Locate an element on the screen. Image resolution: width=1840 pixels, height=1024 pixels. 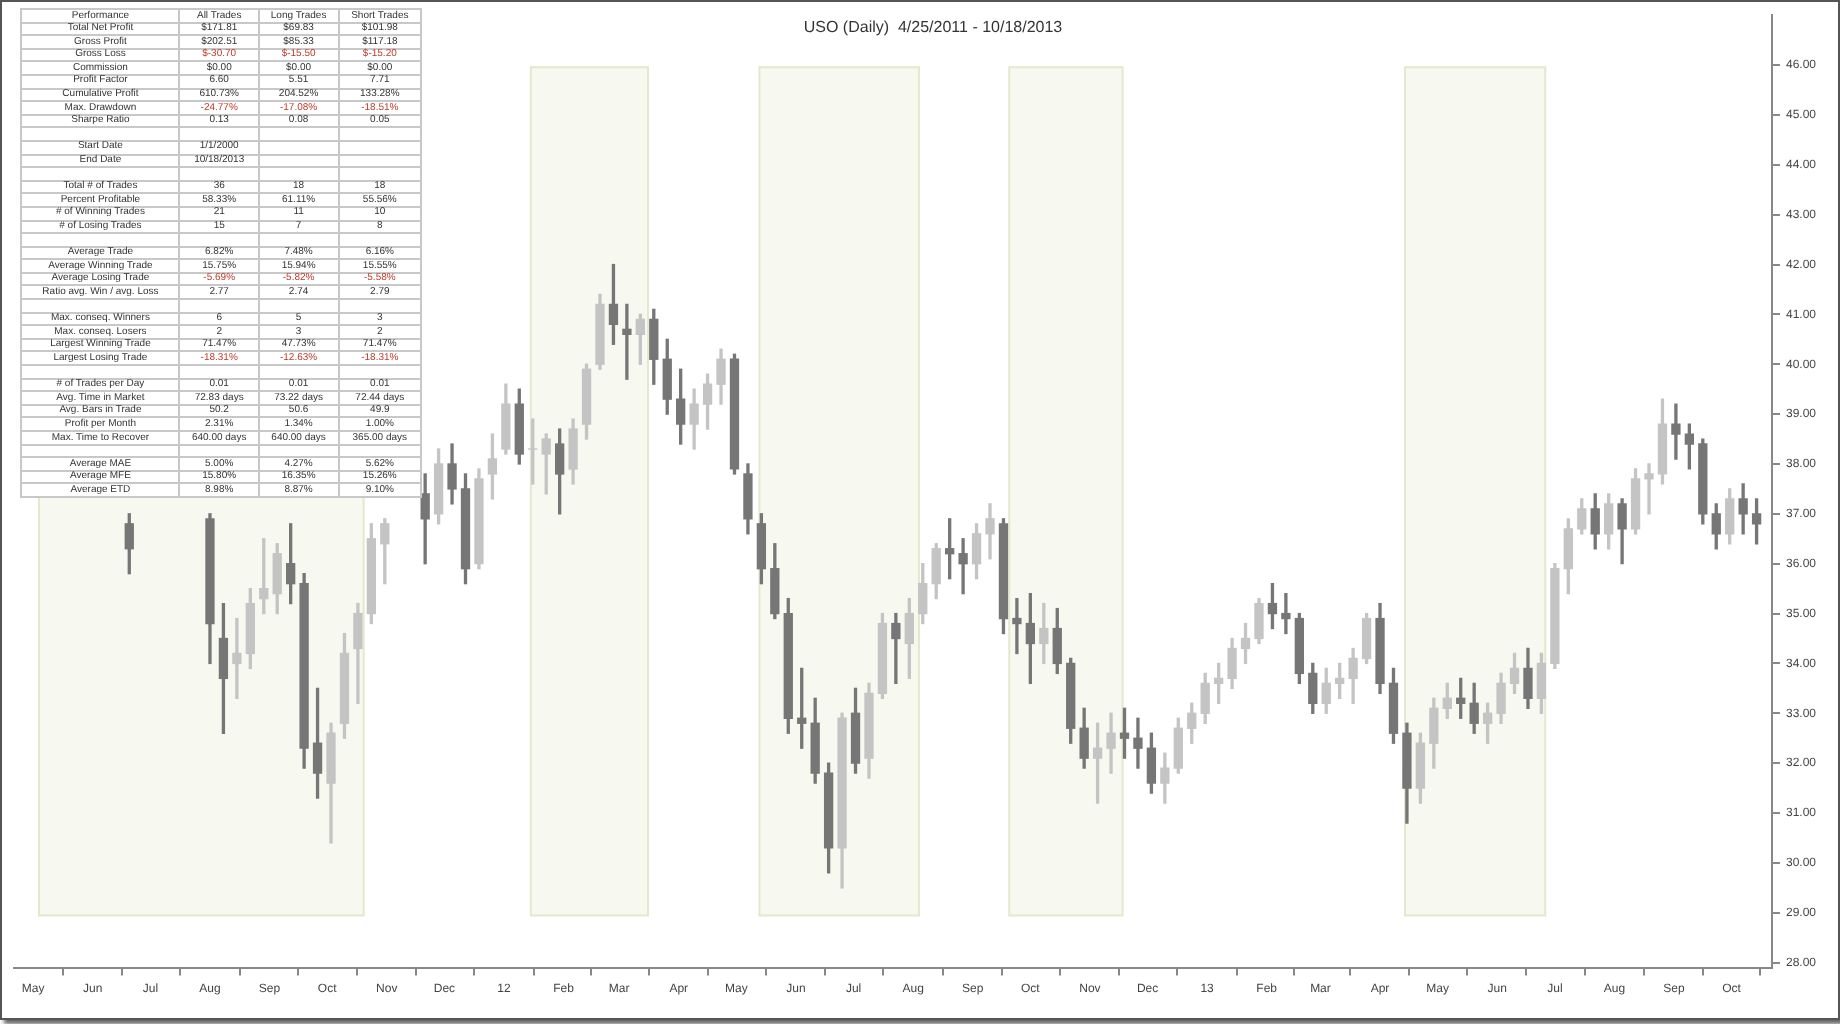
chart-title: USO (Daily) 4/25/2011 - 10/18/2013 is located at coordinates (933, 26).